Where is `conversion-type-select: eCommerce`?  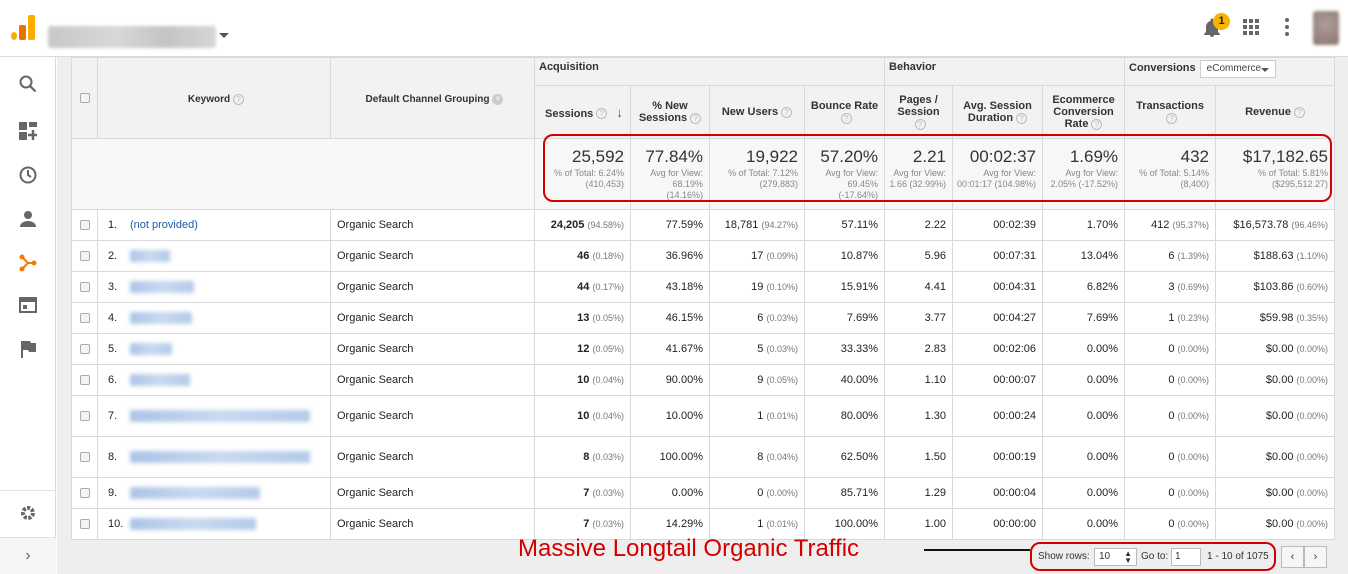
conversion-type-select: eCommerce is located at coordinates (1237, 69).